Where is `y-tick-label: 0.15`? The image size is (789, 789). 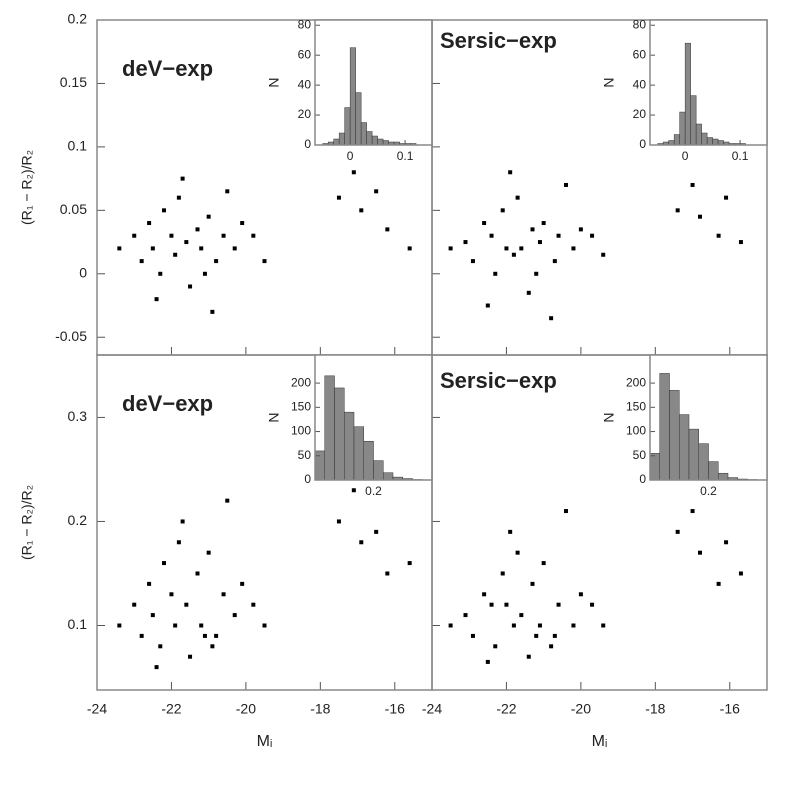 y-tick-label: 0.15 is located at coordinates (73, 82).